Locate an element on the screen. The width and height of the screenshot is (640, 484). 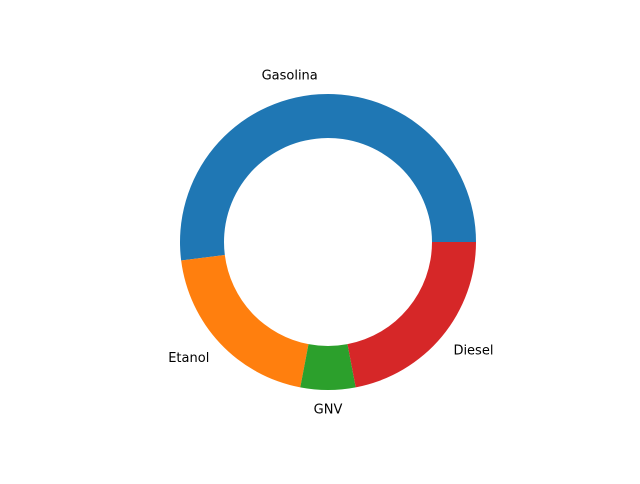
slice-label-gasolina: Gasolina is located at coordinates (290, 76).